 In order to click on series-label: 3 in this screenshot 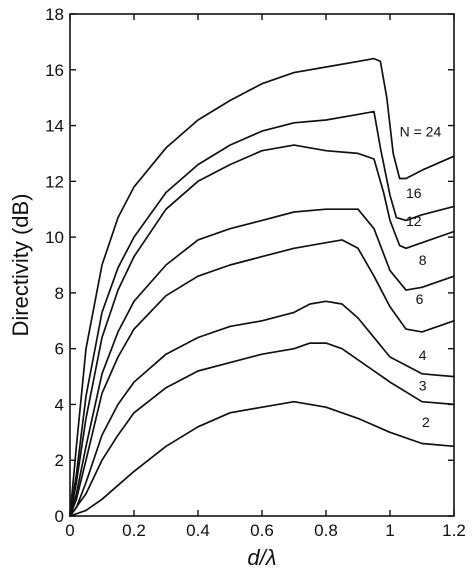, I will do `click(423, 386)`.